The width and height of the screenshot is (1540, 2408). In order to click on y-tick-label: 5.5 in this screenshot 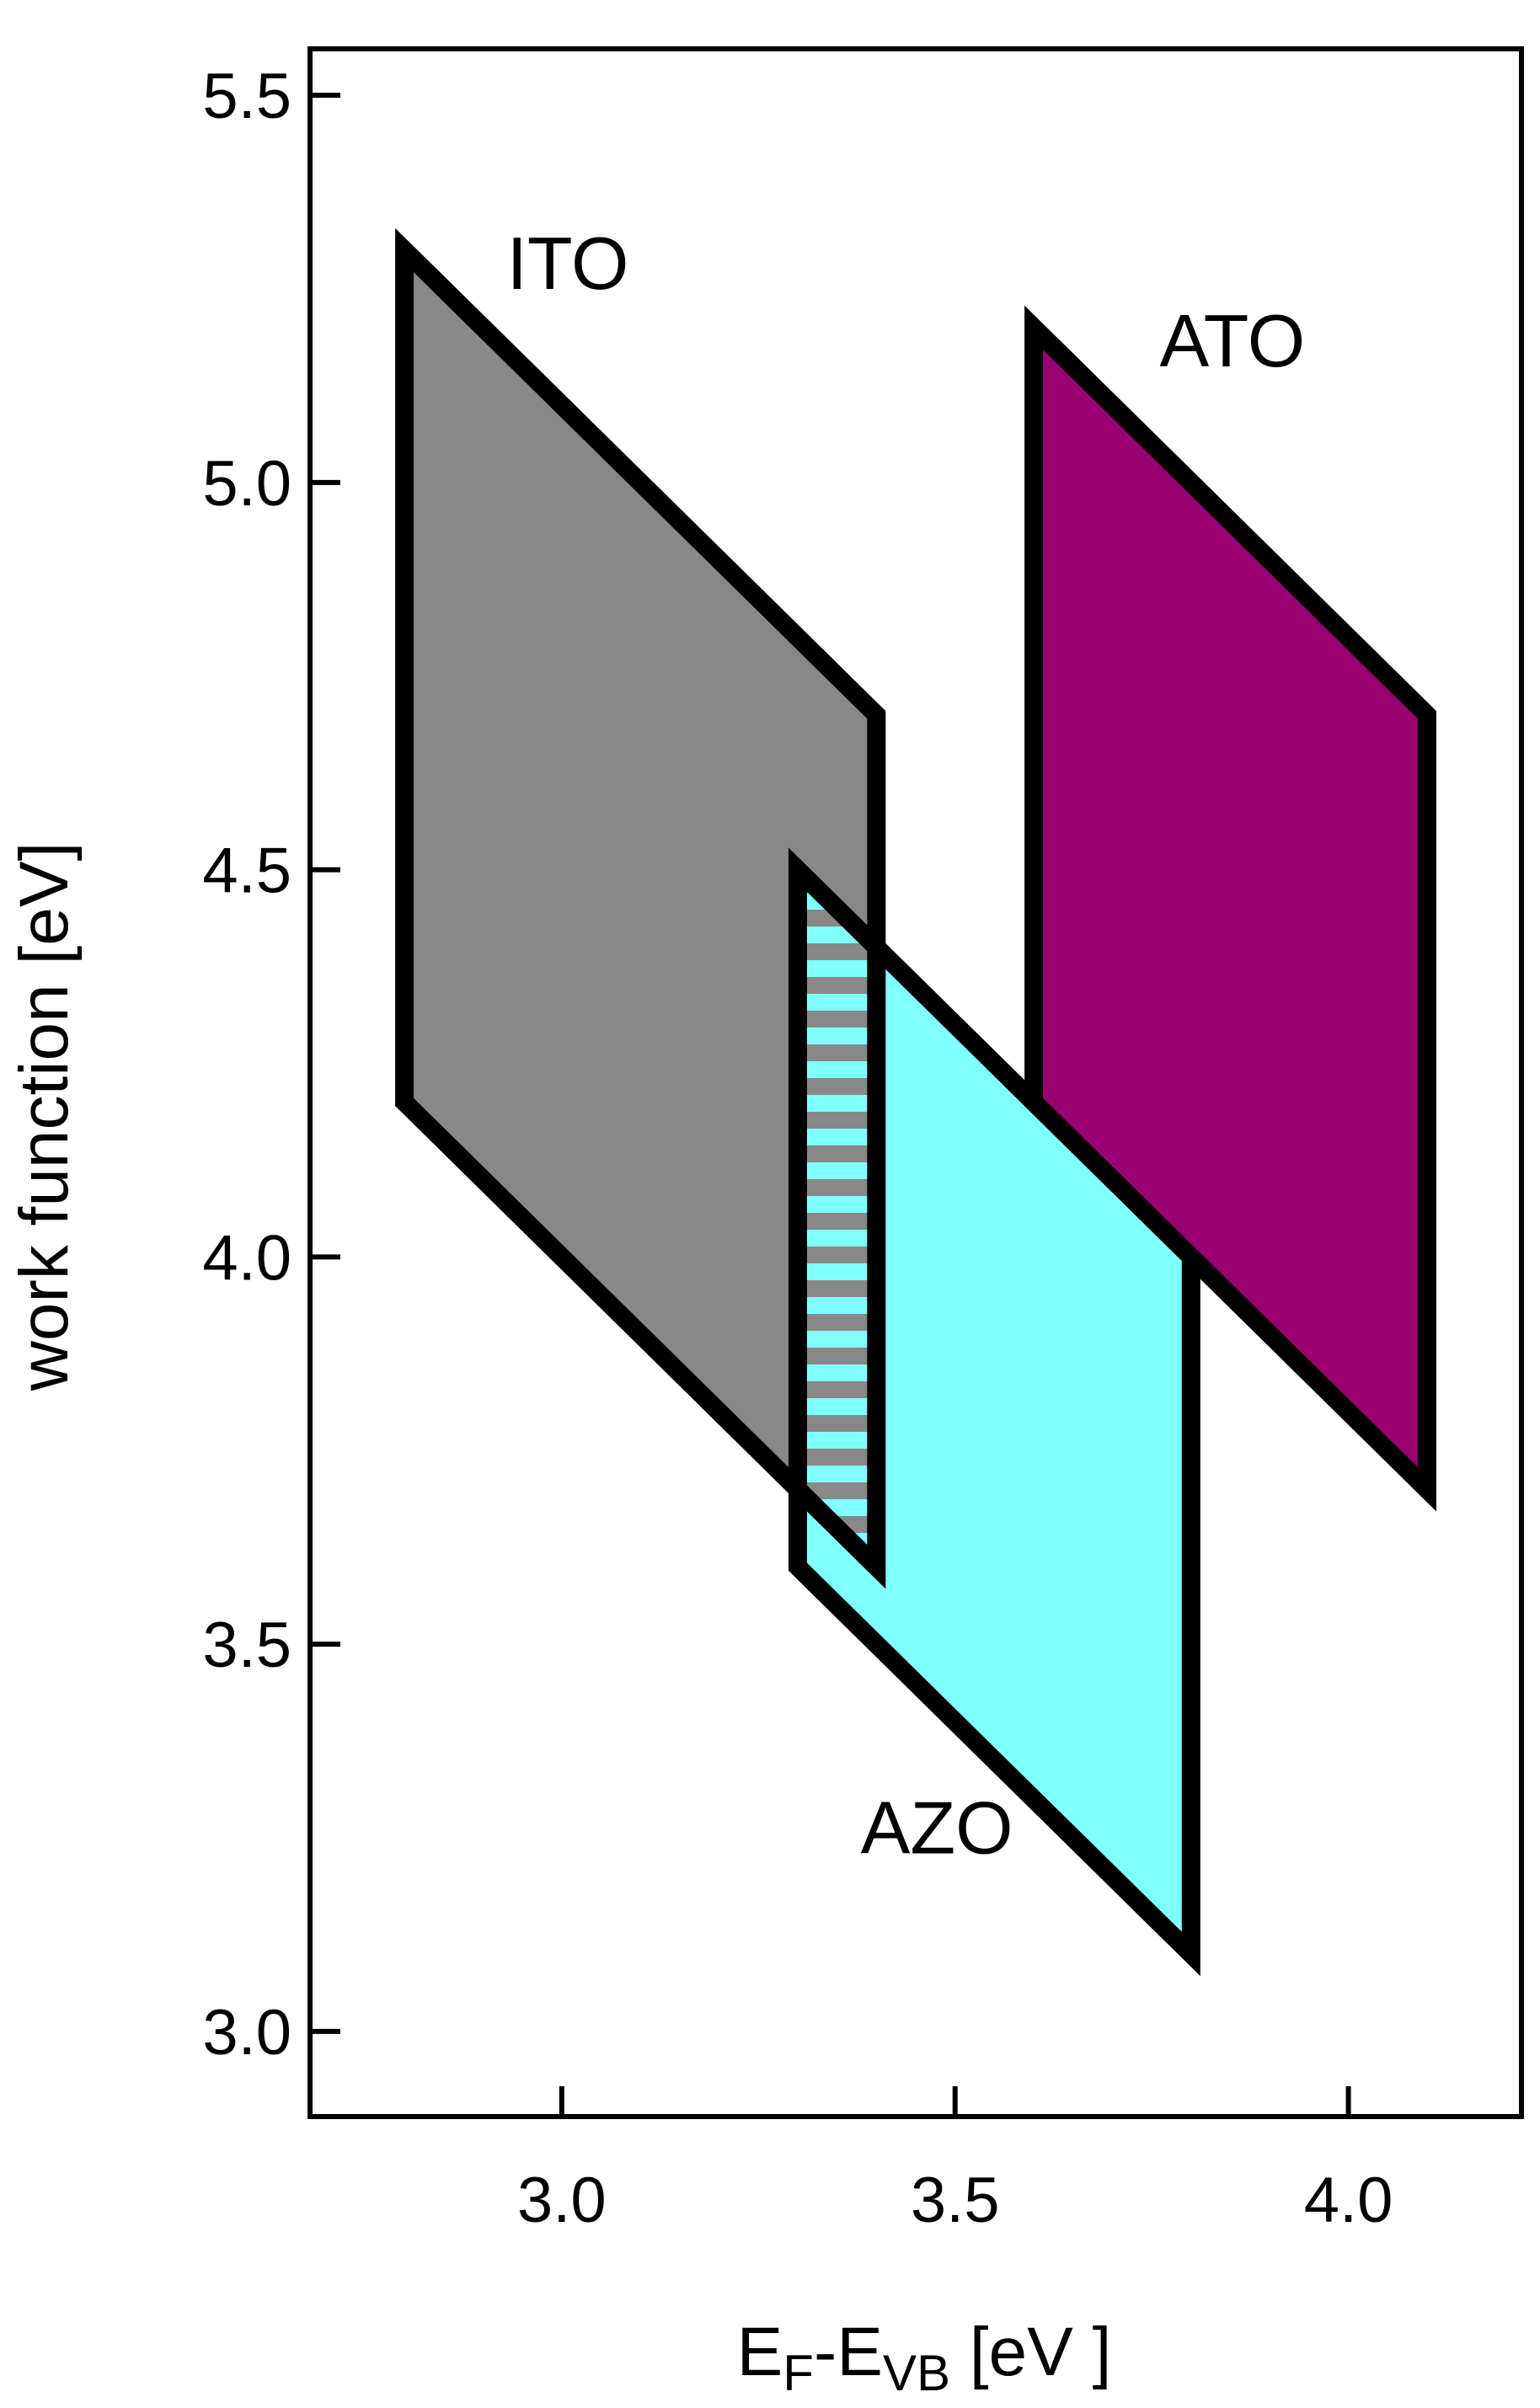, I will do `click(247, 96)`.